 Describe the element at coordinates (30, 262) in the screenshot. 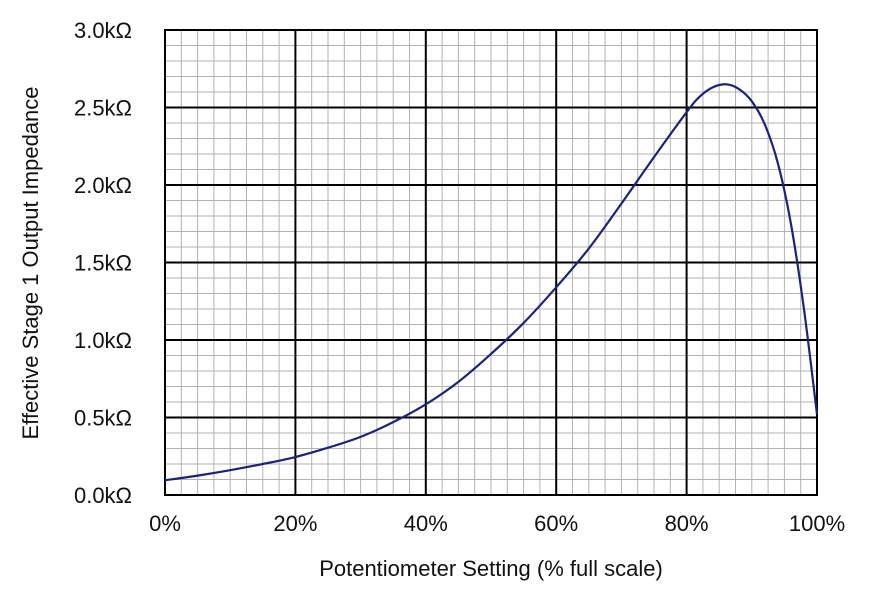

I see `y-axis-title: Effective Stage 1 Output Impedance` at that location.